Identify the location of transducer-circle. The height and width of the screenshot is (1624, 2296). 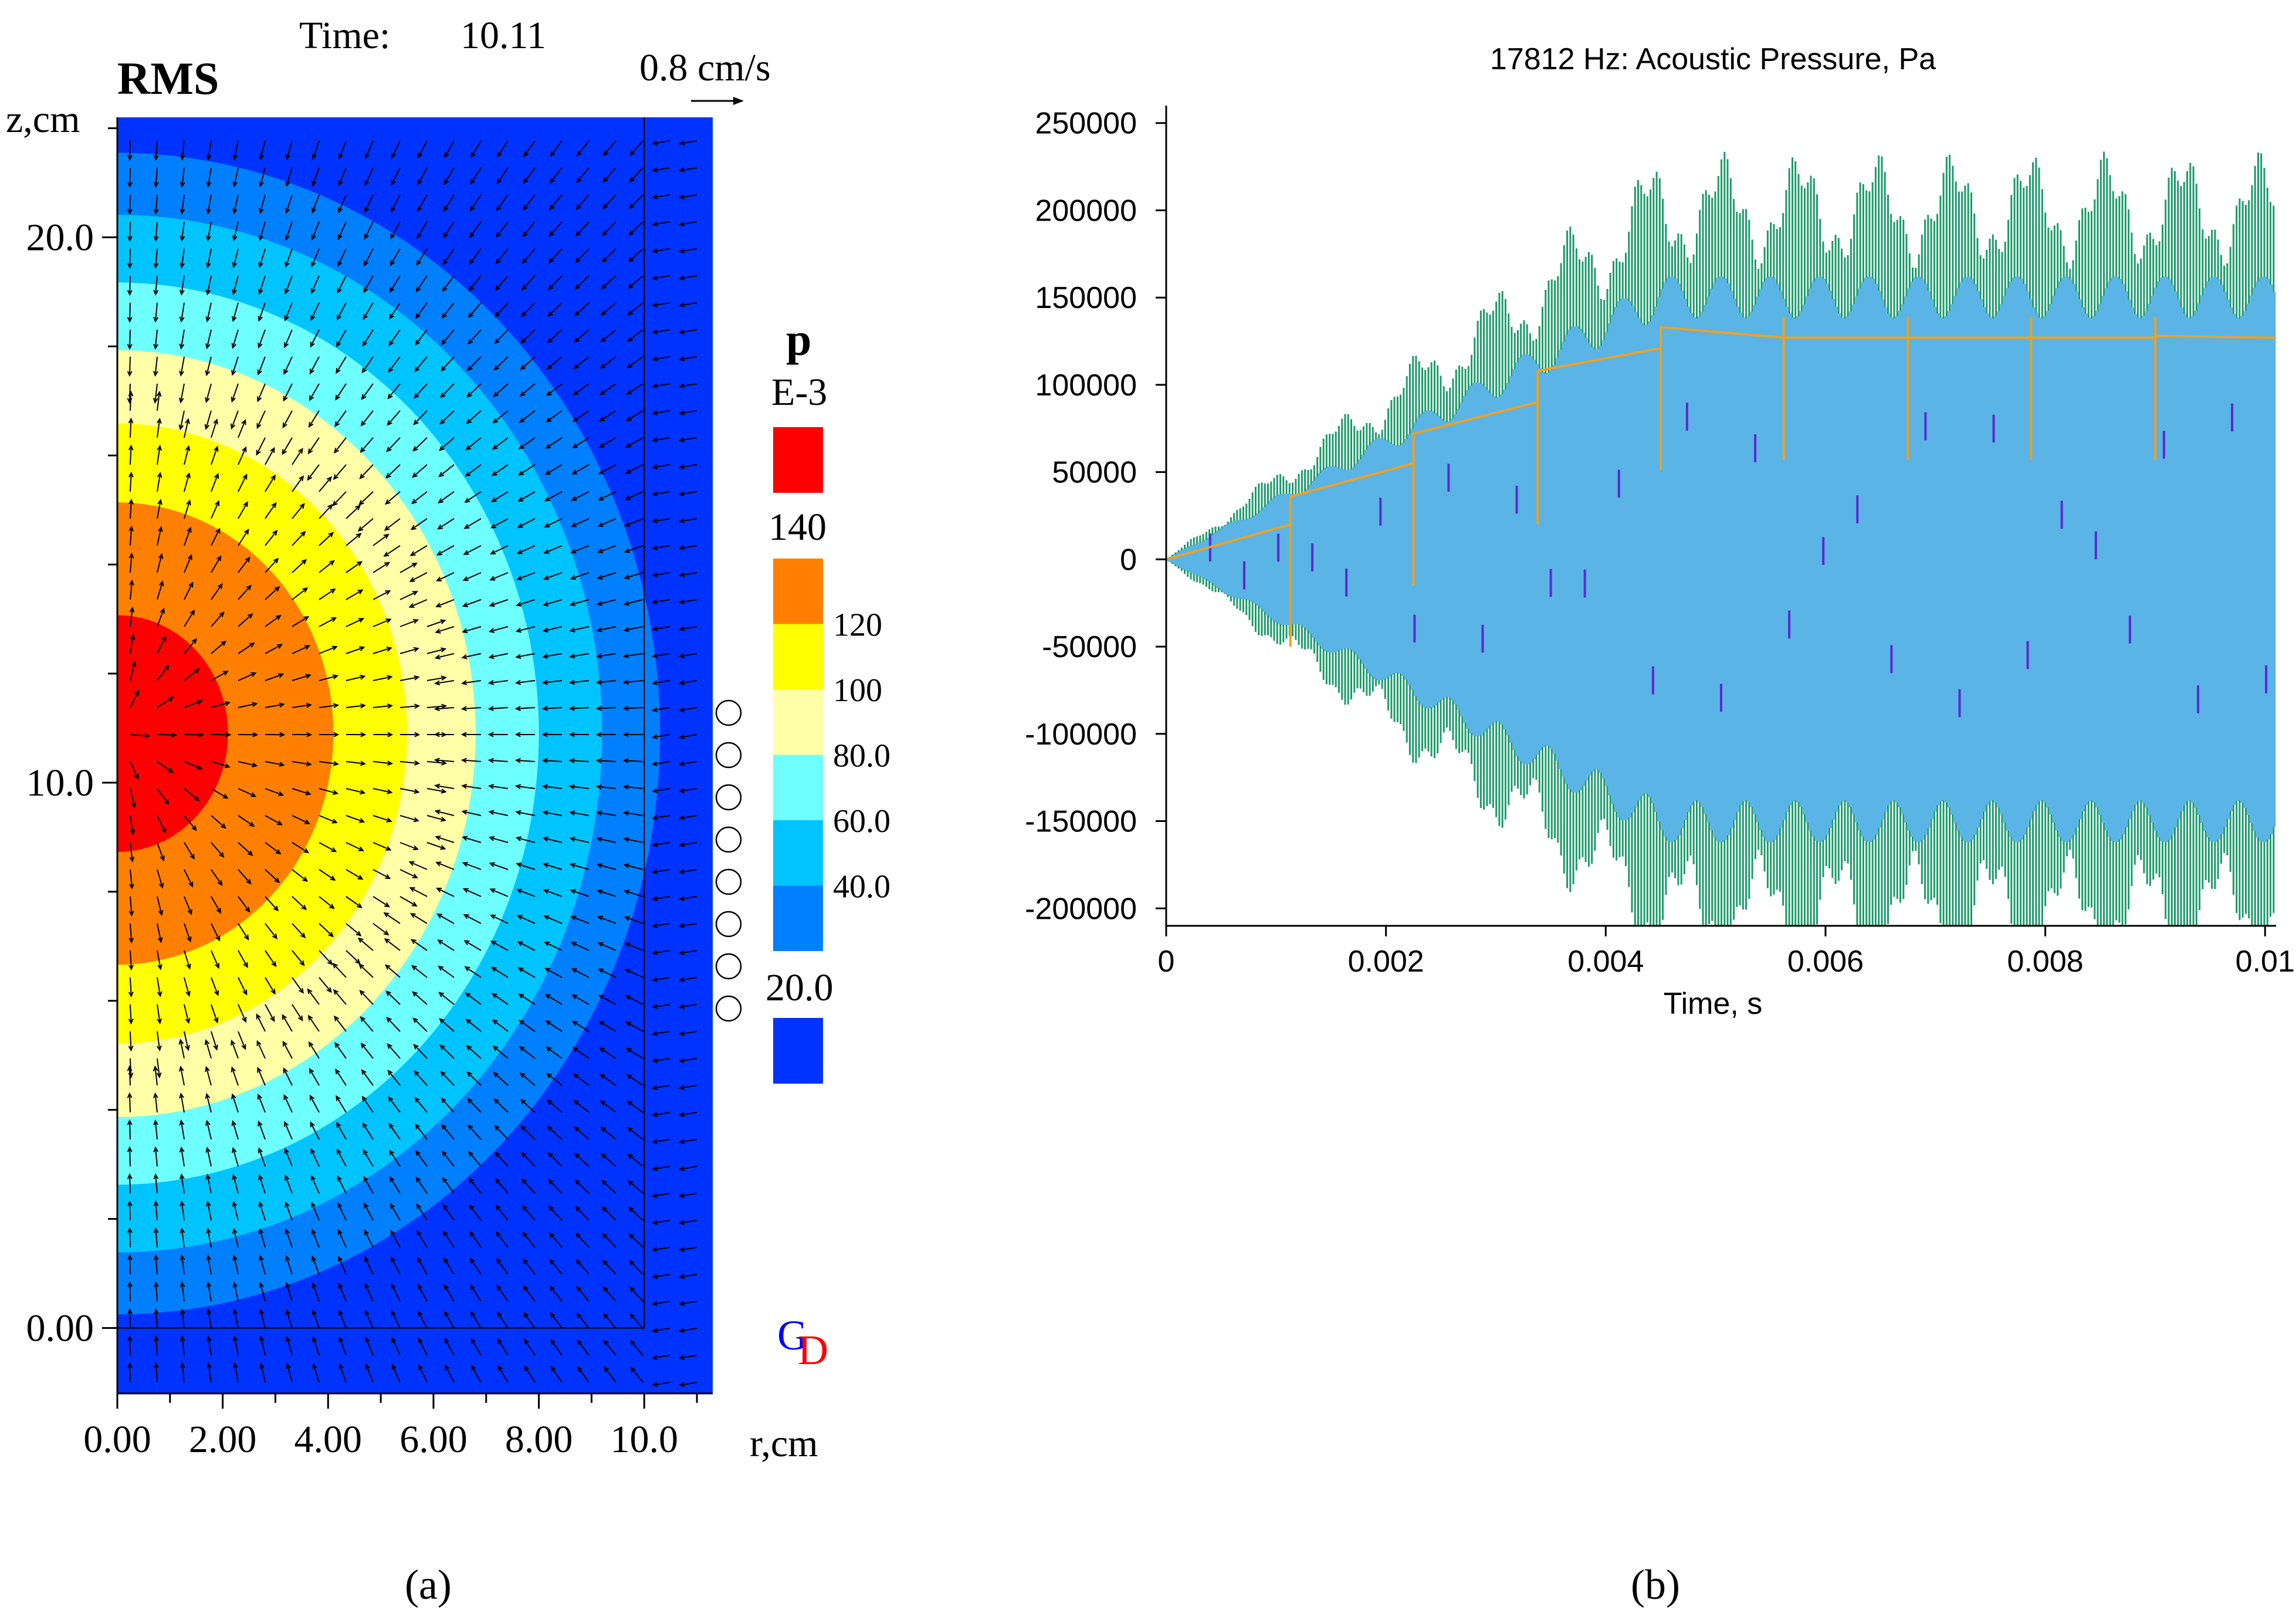
(728, 924).